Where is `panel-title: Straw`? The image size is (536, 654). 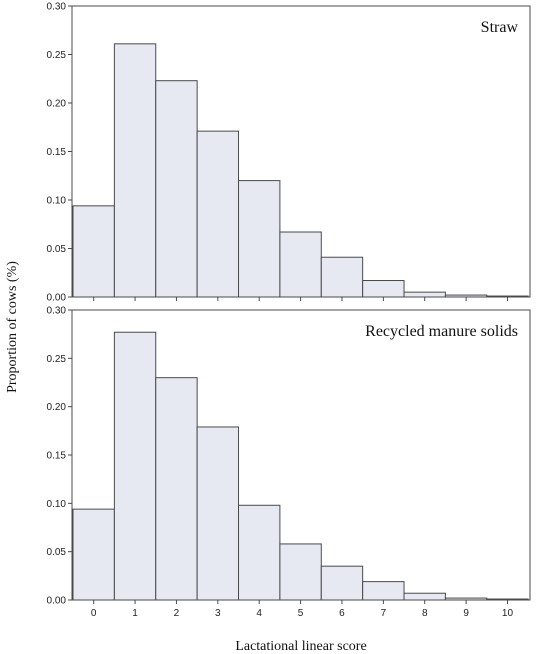
panel-title: Straw is located at coordinates (500, 27).